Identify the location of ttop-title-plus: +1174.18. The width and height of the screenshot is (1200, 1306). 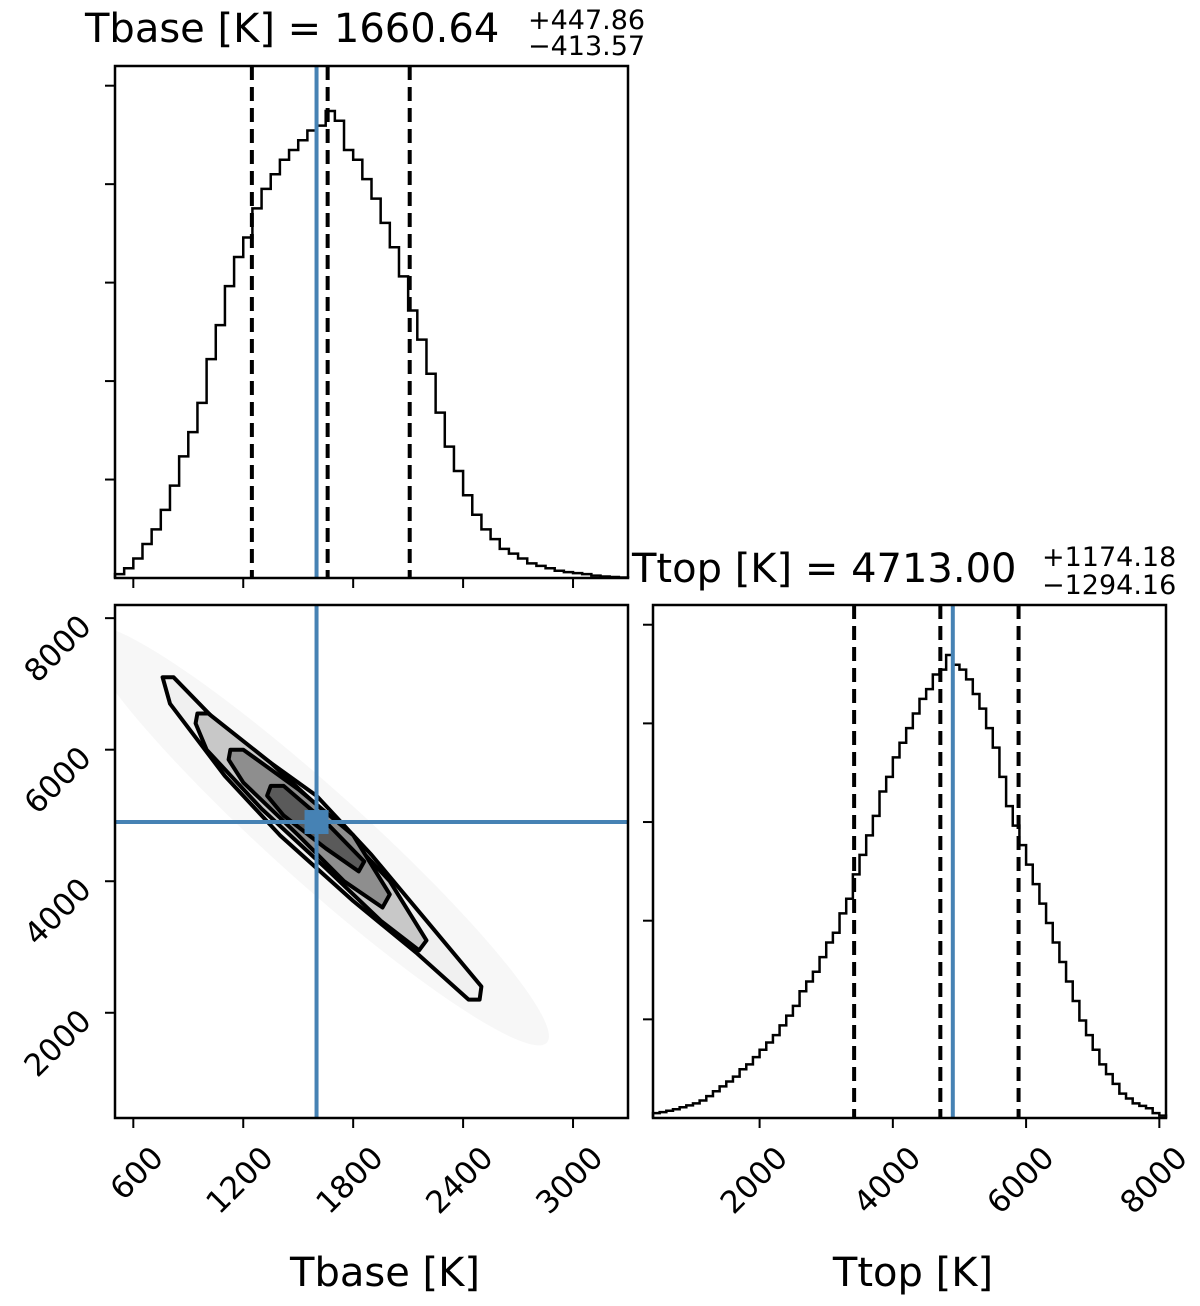
(1109, 557).